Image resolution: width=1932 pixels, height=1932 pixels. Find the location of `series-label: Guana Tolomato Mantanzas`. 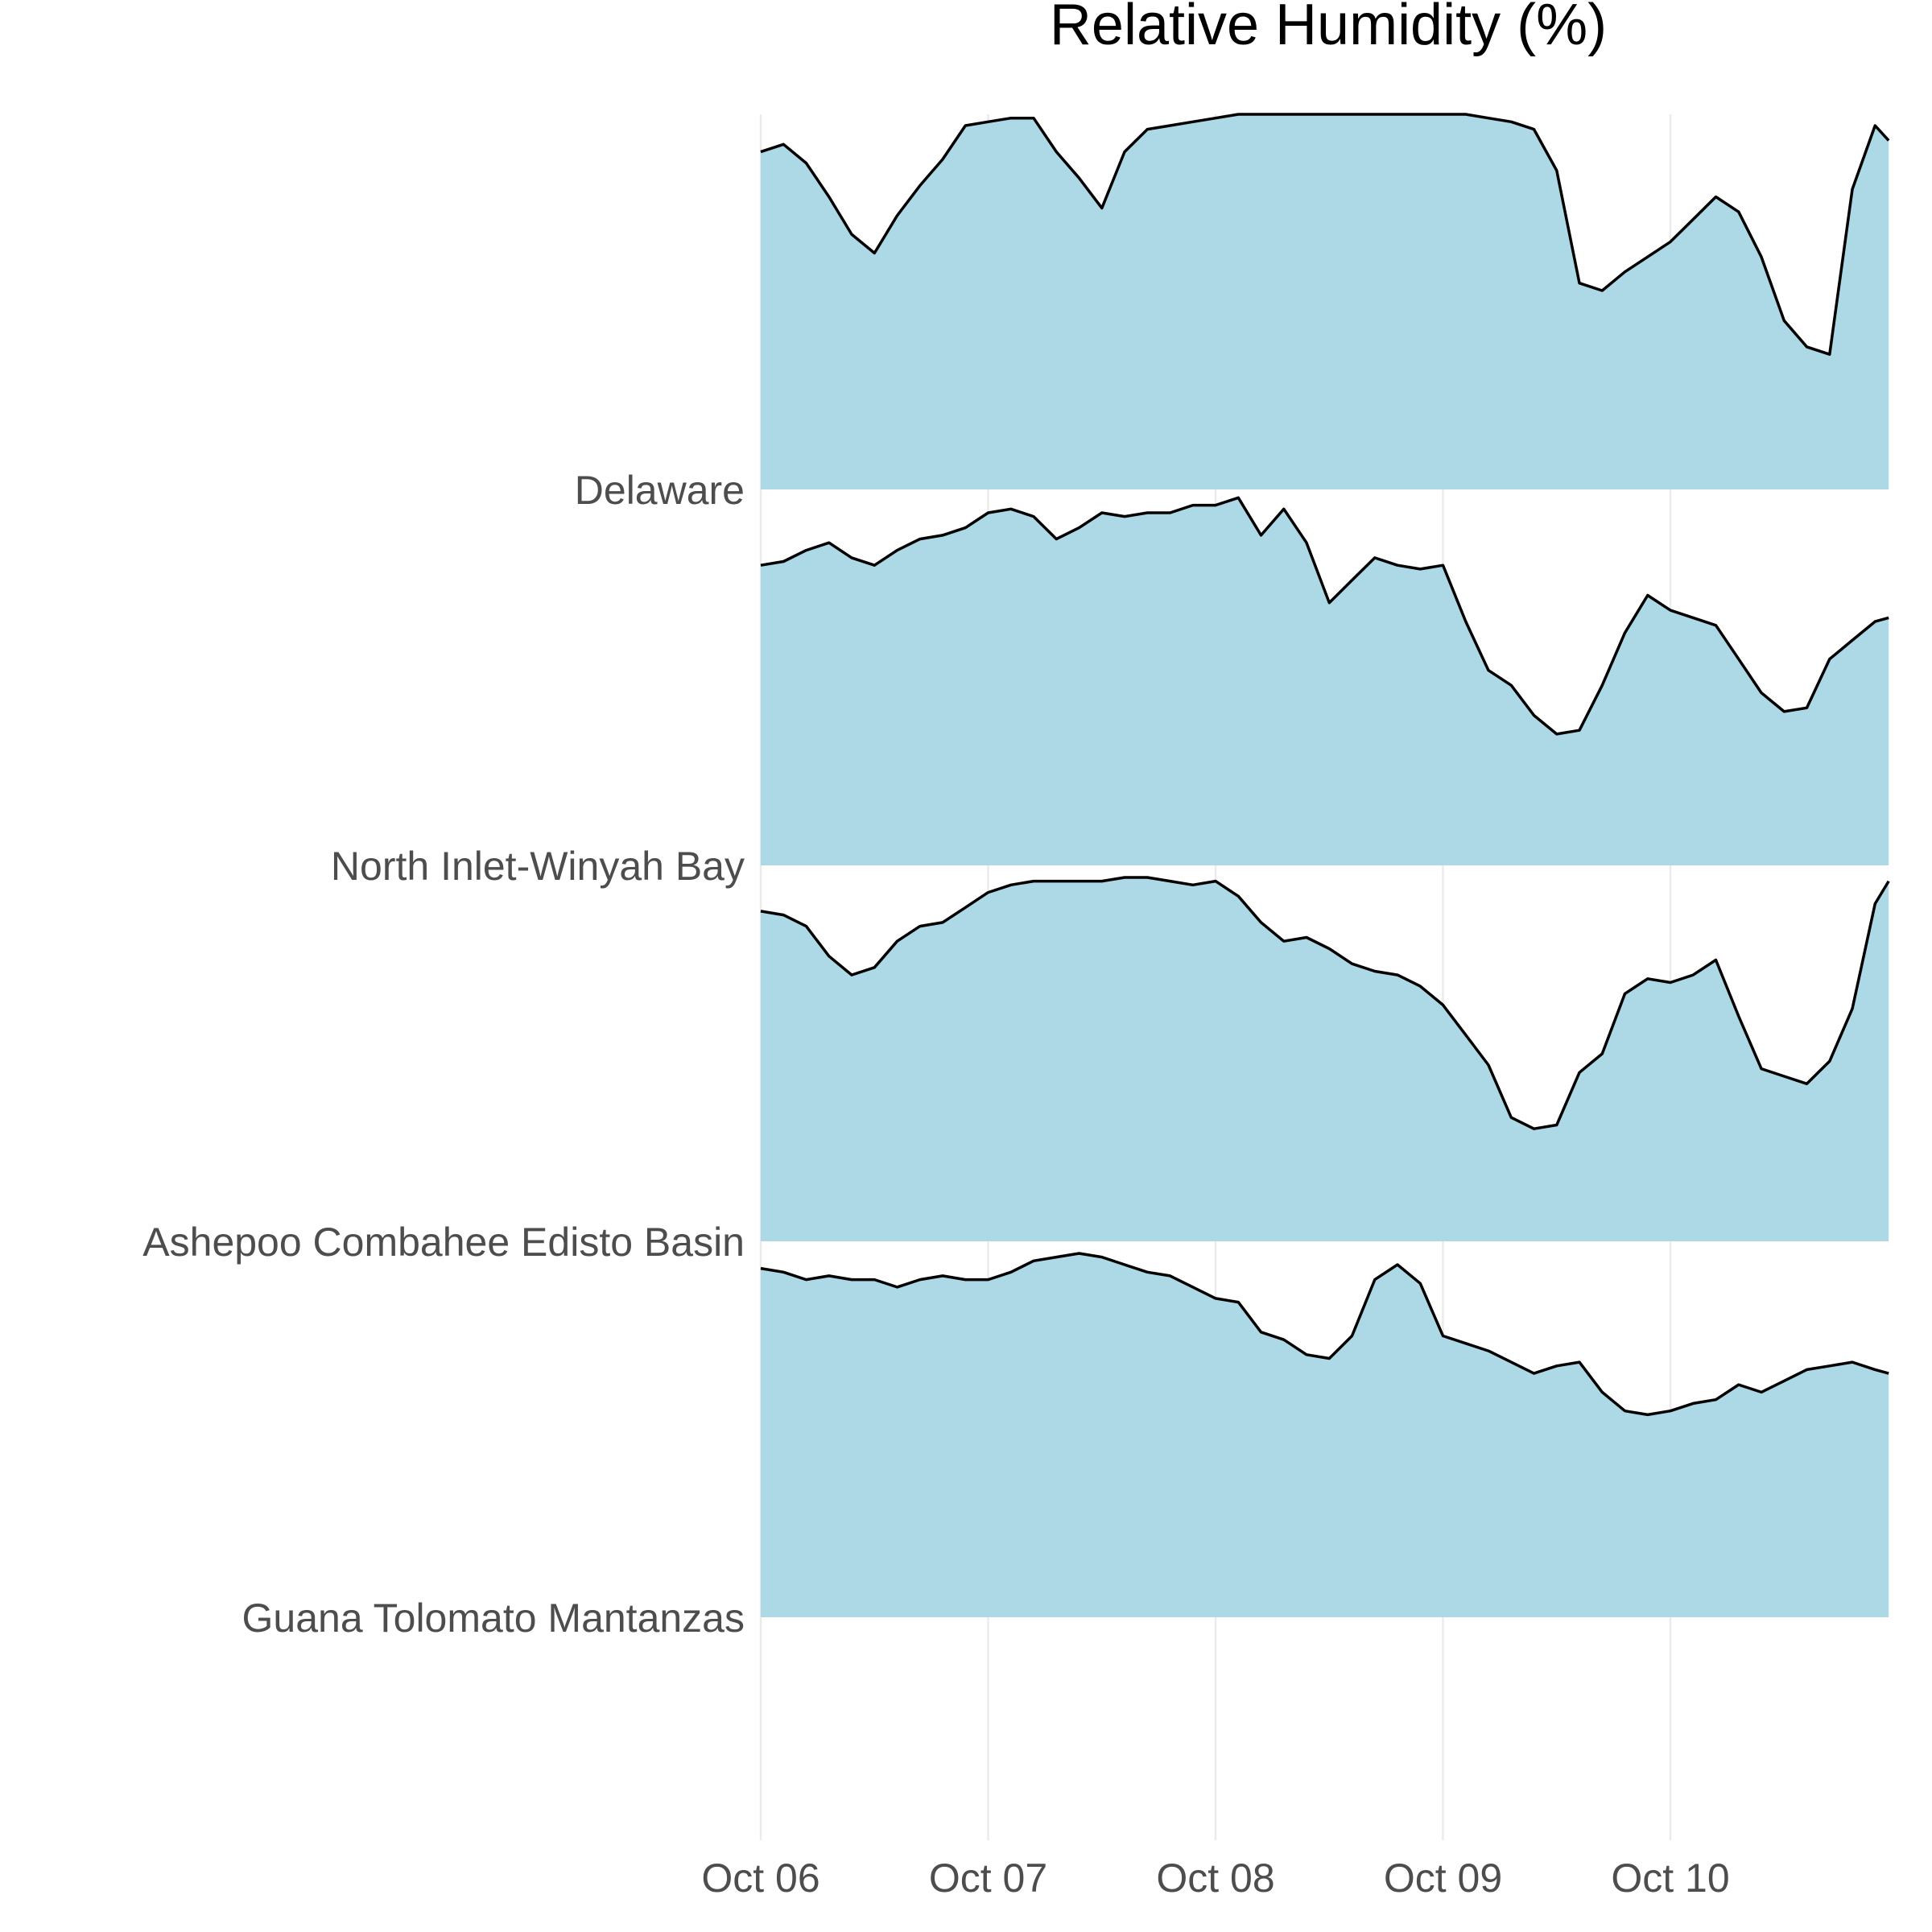

series-label: Guana Tolomato Mantanzas is located at coordinates (493, 1618).